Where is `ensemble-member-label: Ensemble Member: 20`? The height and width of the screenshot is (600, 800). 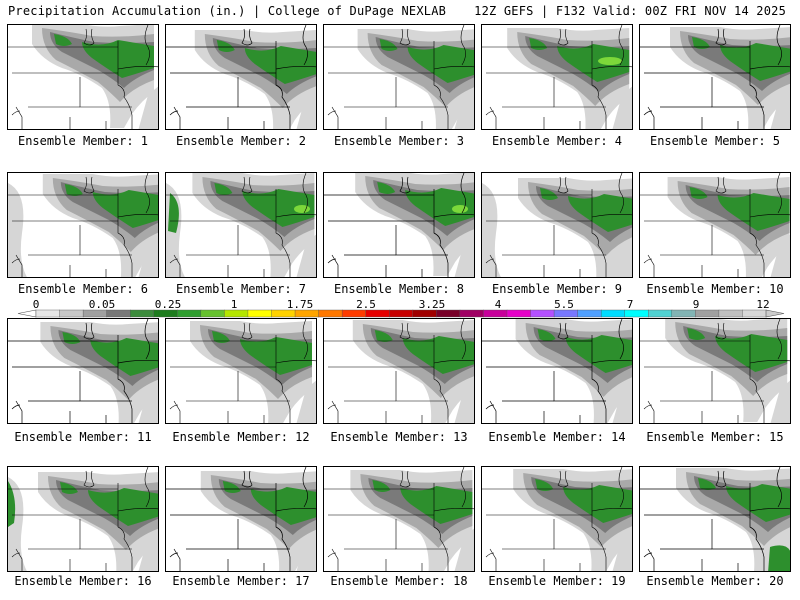
ensemble-member-label: Ensemble Member: 20 is located at coordinates (715, 581).